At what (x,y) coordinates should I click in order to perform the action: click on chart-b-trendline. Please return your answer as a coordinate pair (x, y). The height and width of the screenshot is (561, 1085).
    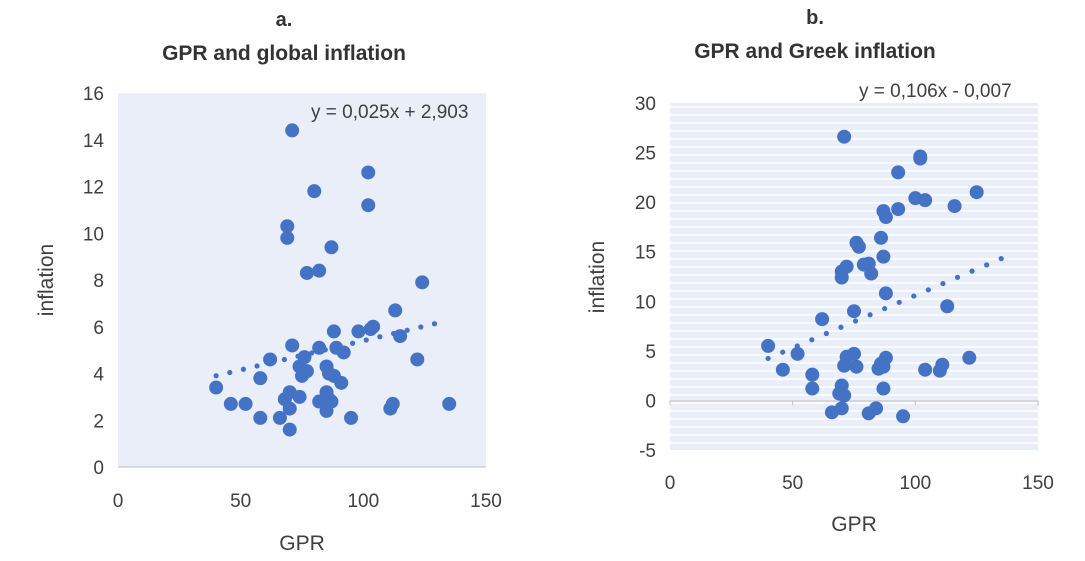
    Looking at the image, I should click on (884, 309).